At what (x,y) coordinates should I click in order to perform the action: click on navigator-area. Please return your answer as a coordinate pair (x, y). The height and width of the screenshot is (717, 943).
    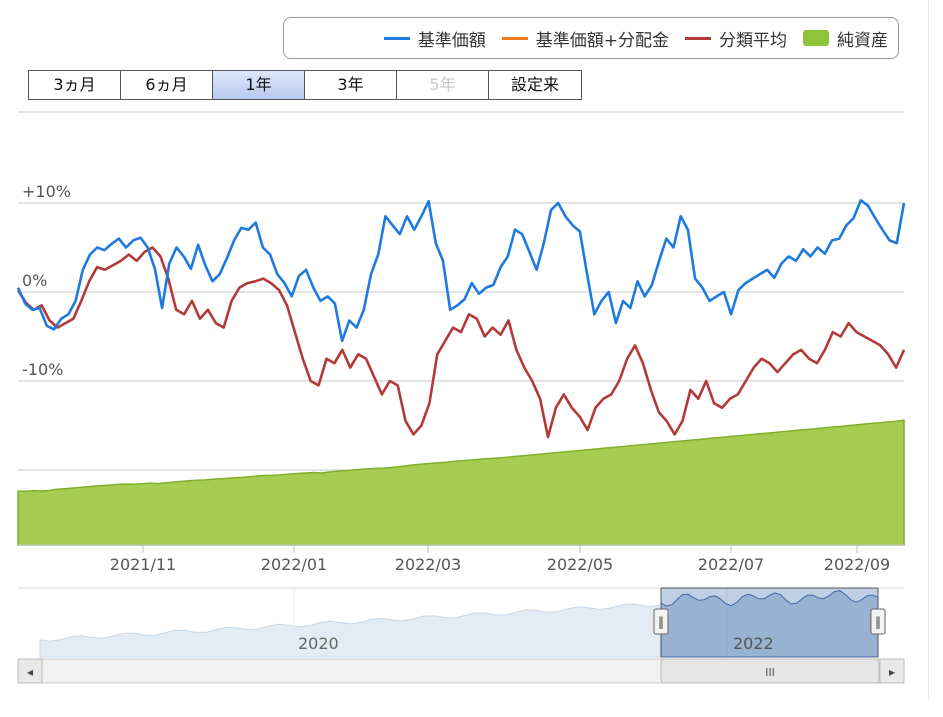
    Looking at the image, I should click on (350, 630).